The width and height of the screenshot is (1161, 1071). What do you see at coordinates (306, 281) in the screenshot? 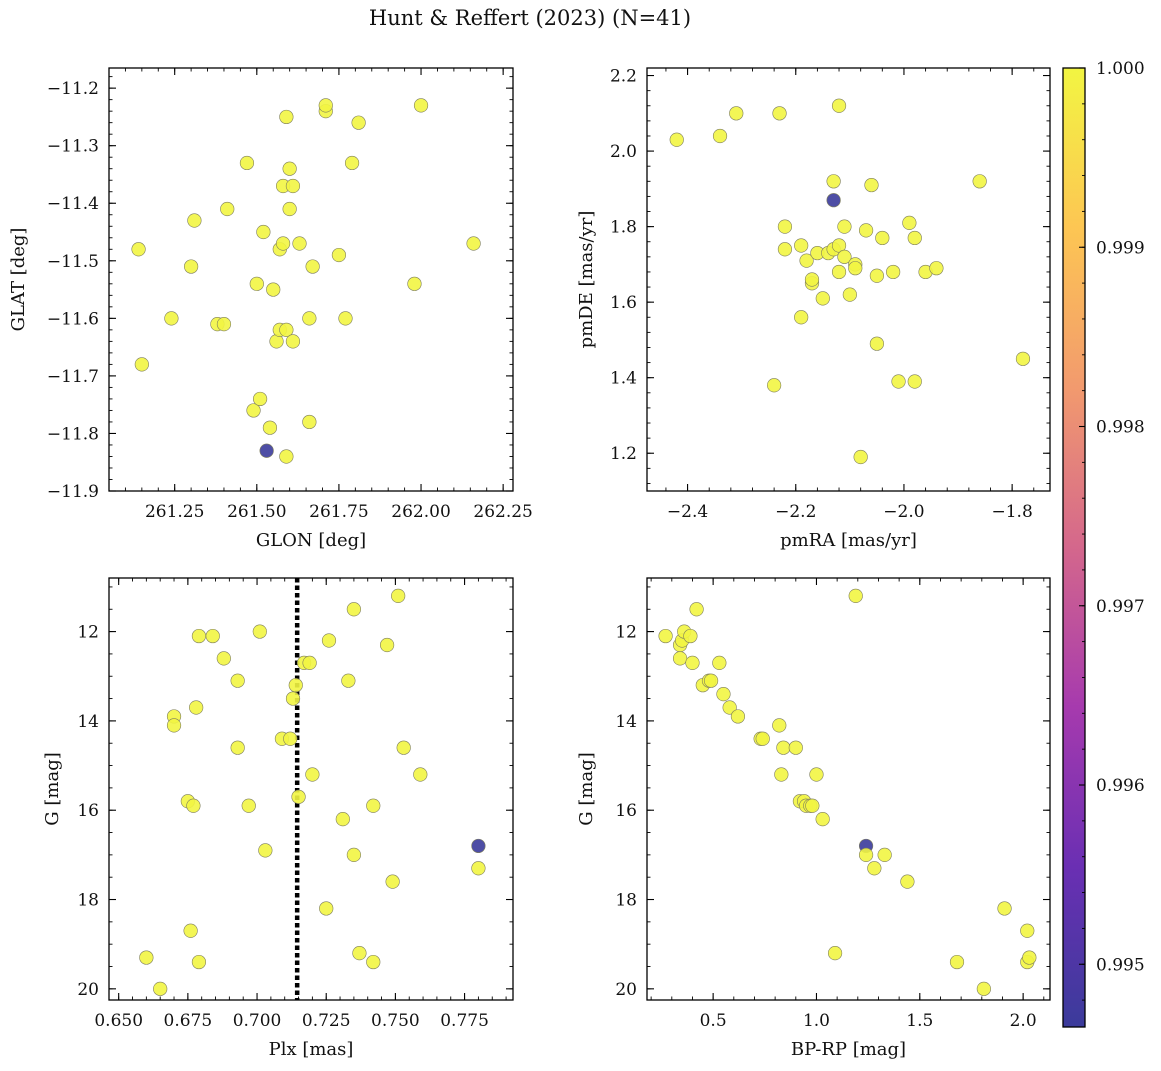
I see `scatter-points` at bounding box center [306, 281].